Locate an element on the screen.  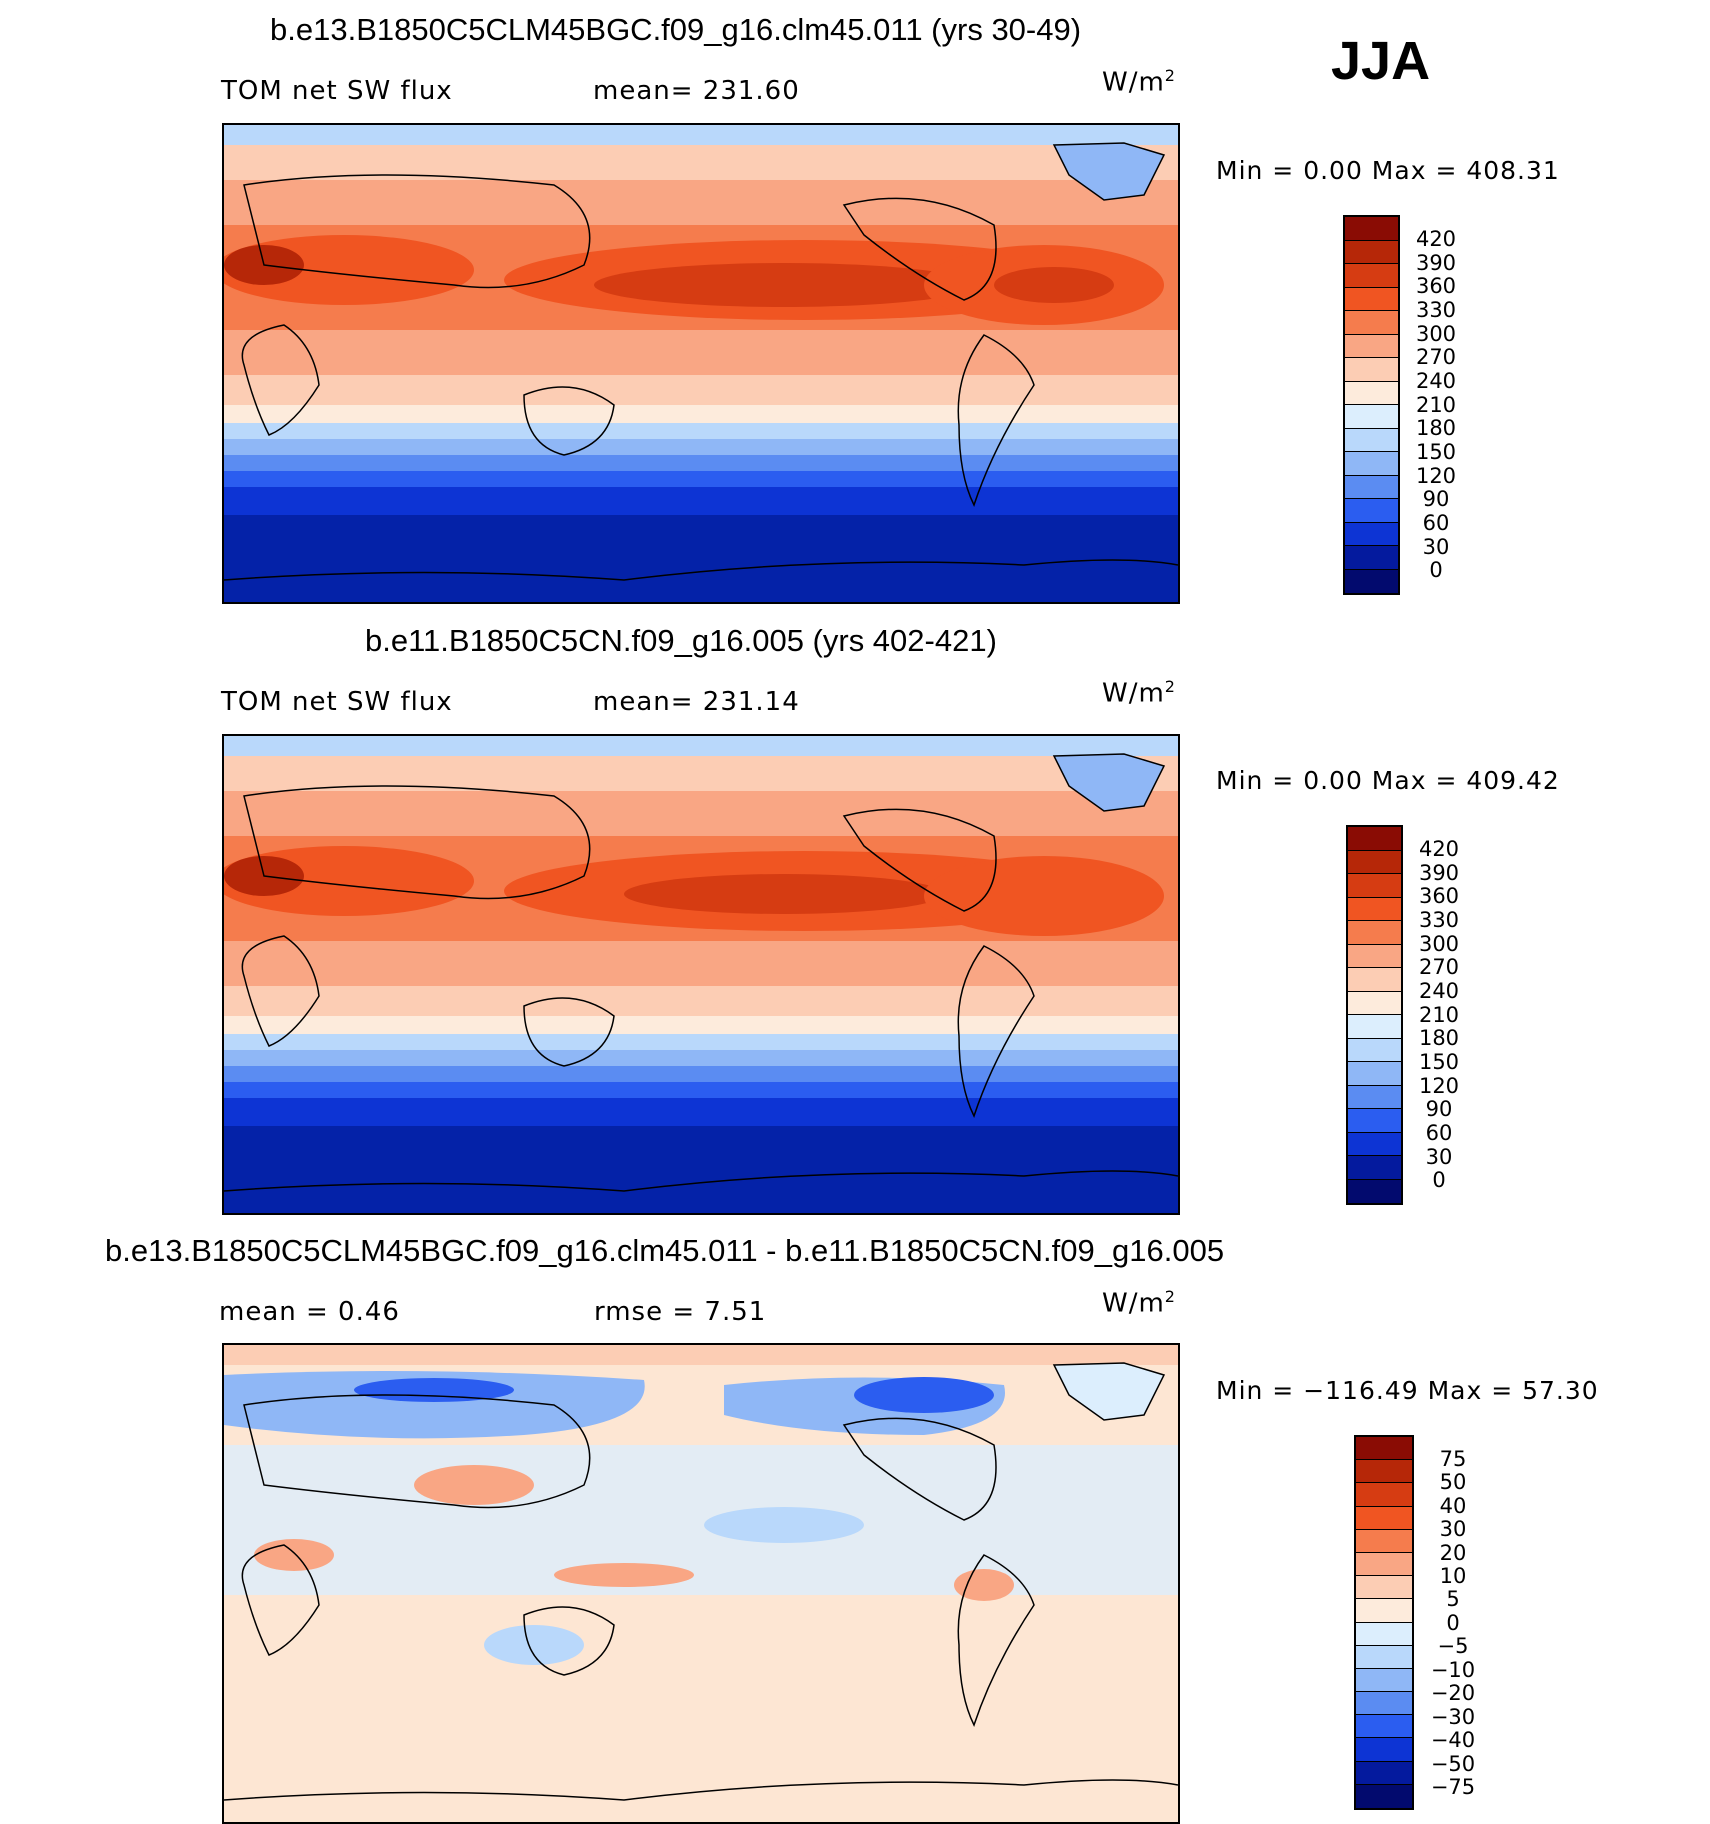
panel3-colorbar is located at coordinates (1384, 1622).